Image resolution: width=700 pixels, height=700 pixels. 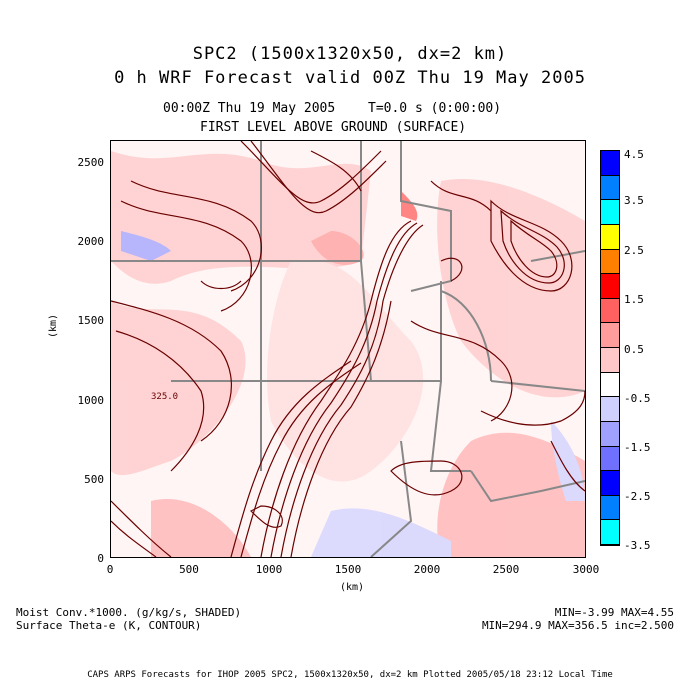 What do you see at coordinates (634, 200) in the screenshot?
I see `colorbar-label: 3.5` at bounding box center [634, 200].